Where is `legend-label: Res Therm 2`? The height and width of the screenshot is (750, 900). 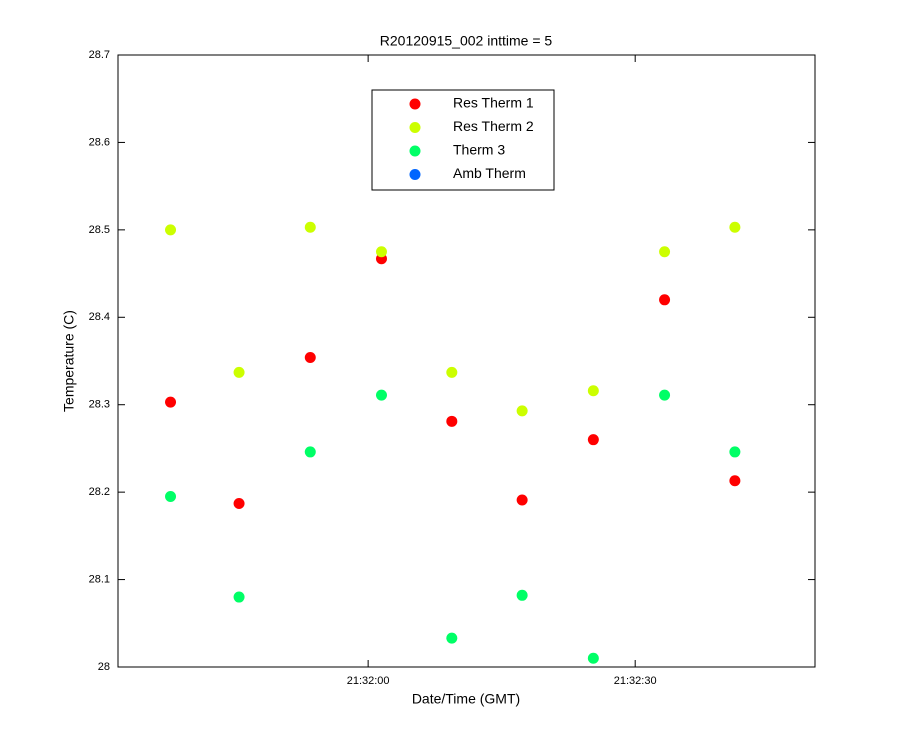
legend-label: Res Therm 2 is located at coordinates (493, 126).